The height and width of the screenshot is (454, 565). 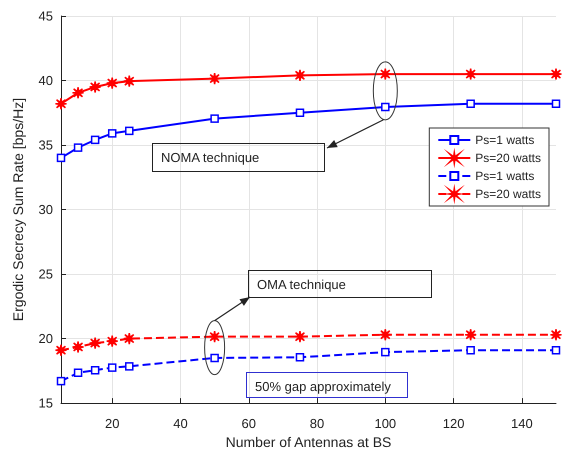 What do you see at coordinates (249, 424) in the screenshot?
I see `x-tick-label: 60` at bounding box center [249, 424].